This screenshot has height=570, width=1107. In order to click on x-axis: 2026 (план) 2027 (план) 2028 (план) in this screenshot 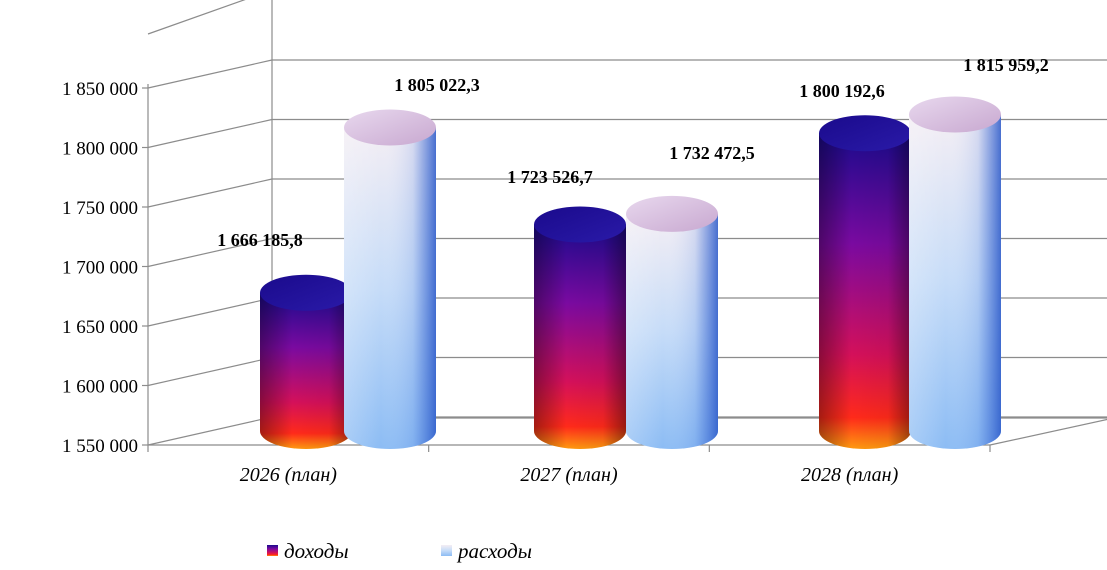, I will do `click(569, 465)`.